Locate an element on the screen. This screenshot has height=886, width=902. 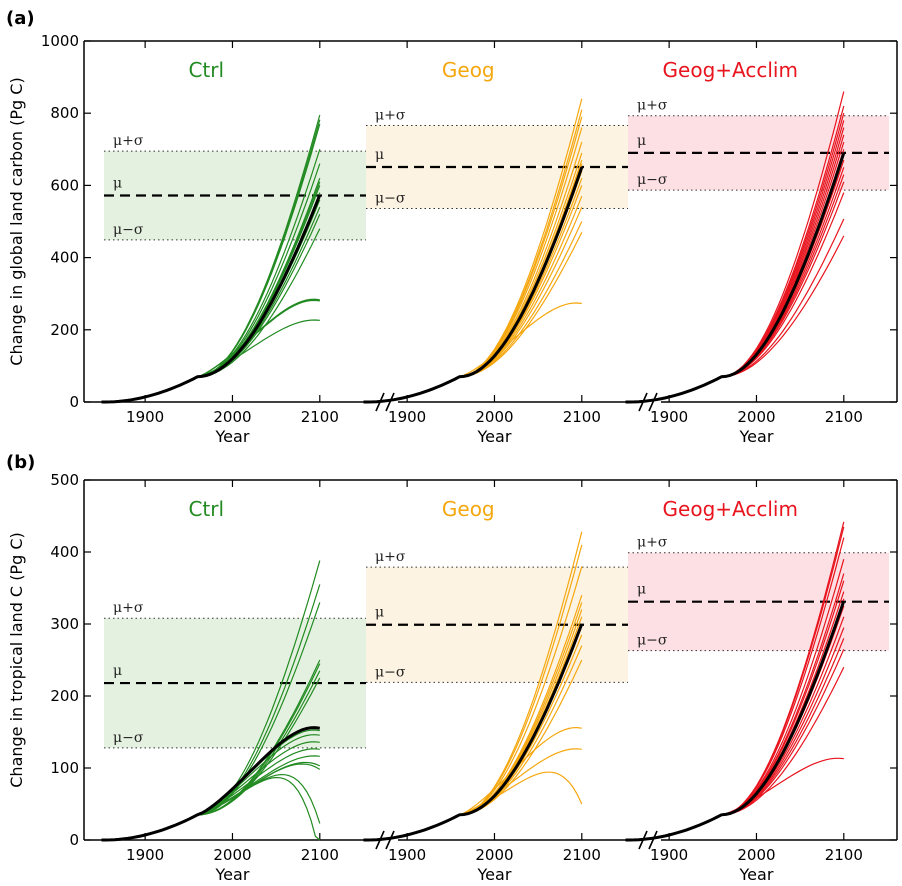
y-tick-label: 500 is located at coordinates (64, 480).